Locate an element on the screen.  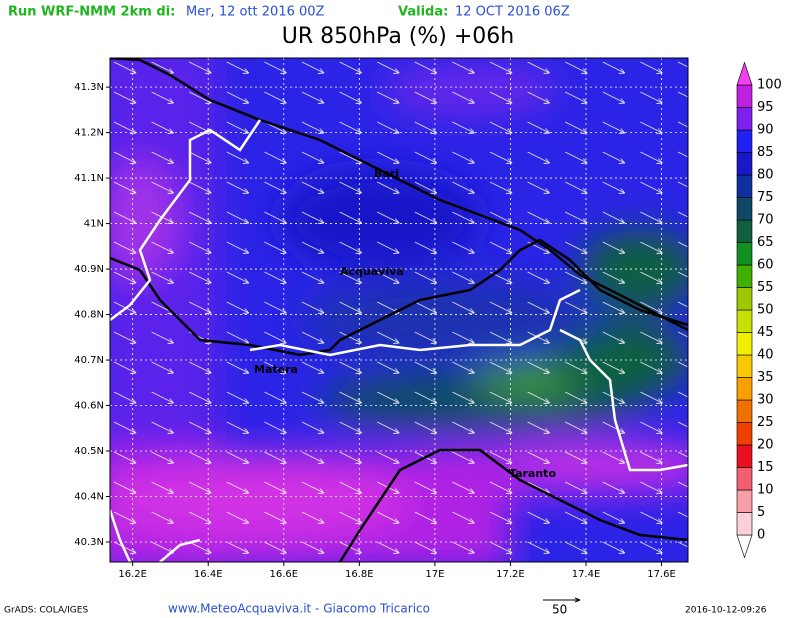
city-label: Matera is located at coordinates (276, 369).